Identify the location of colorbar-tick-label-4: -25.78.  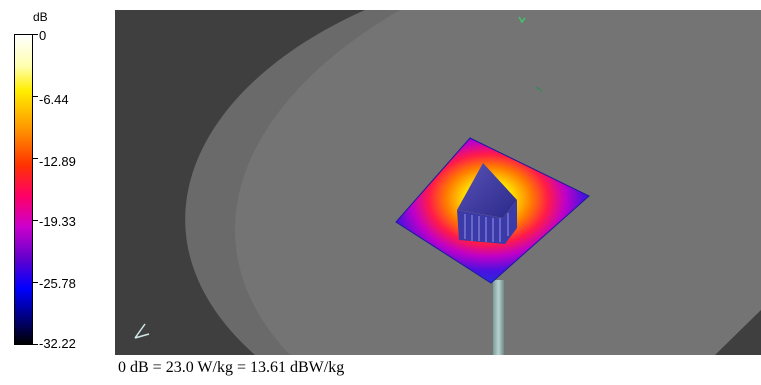
(57, 283).